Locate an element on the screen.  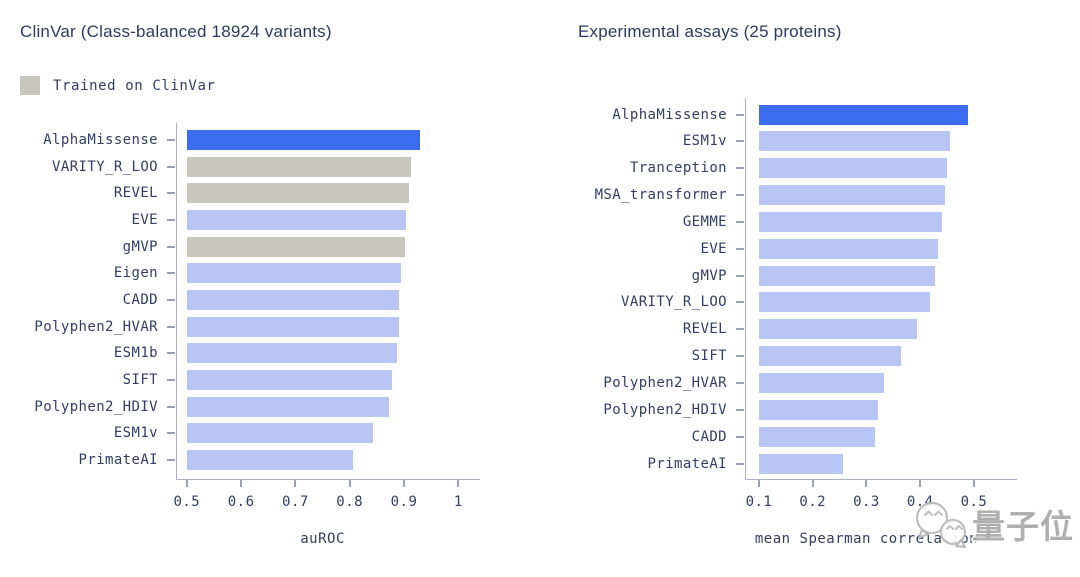
x-axis-label-auroc: auROC is located at coordinates (322, 539).